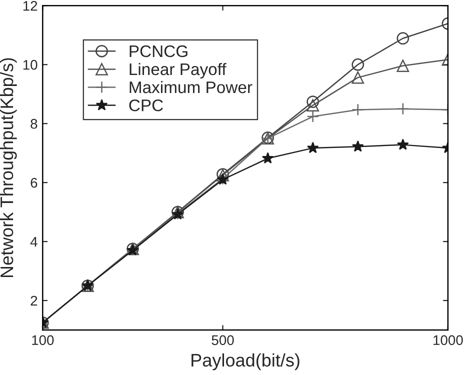 The height and width of the screenshot is (375, 474). What do you see at coordinates (191, 87) in the screenshot?
I see `legend-label: Maximum Power` at bounding box center [191, 87].